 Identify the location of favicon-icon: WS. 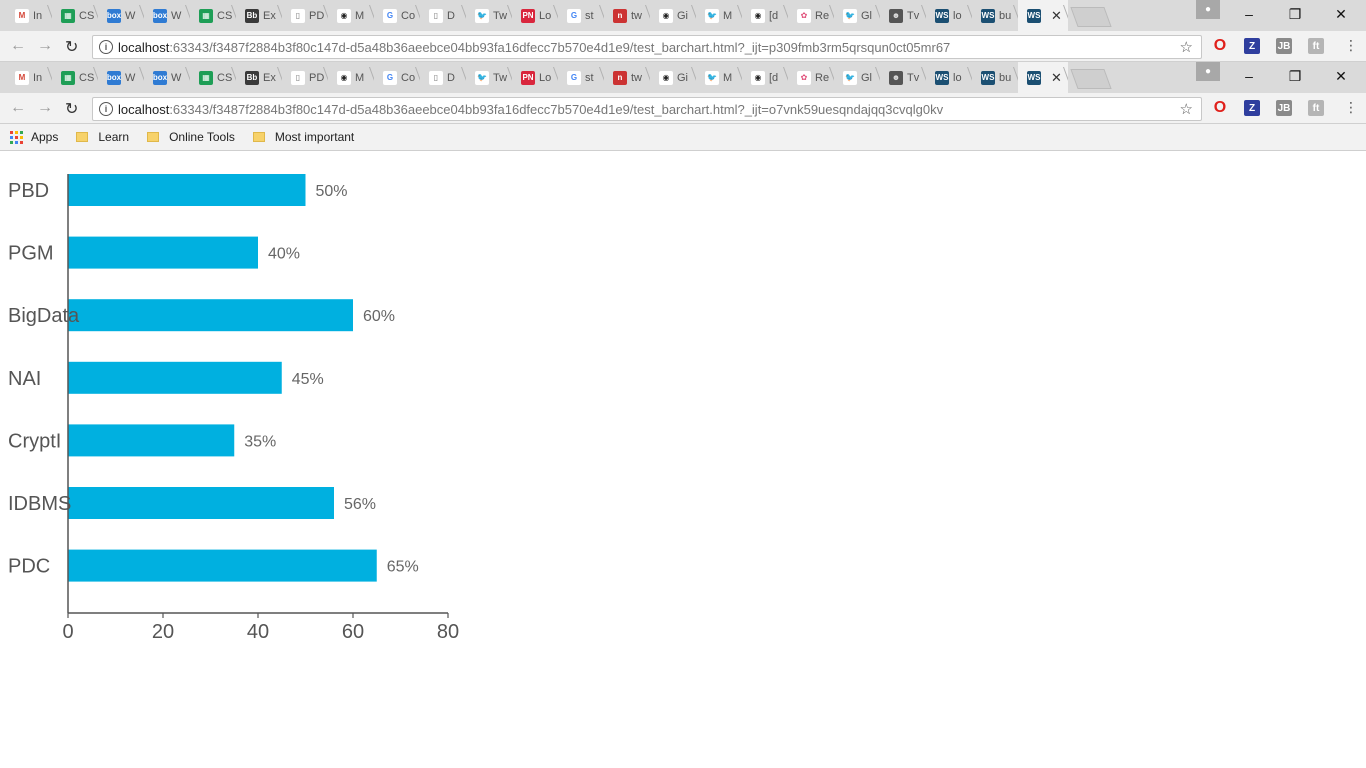
(1034, 15).